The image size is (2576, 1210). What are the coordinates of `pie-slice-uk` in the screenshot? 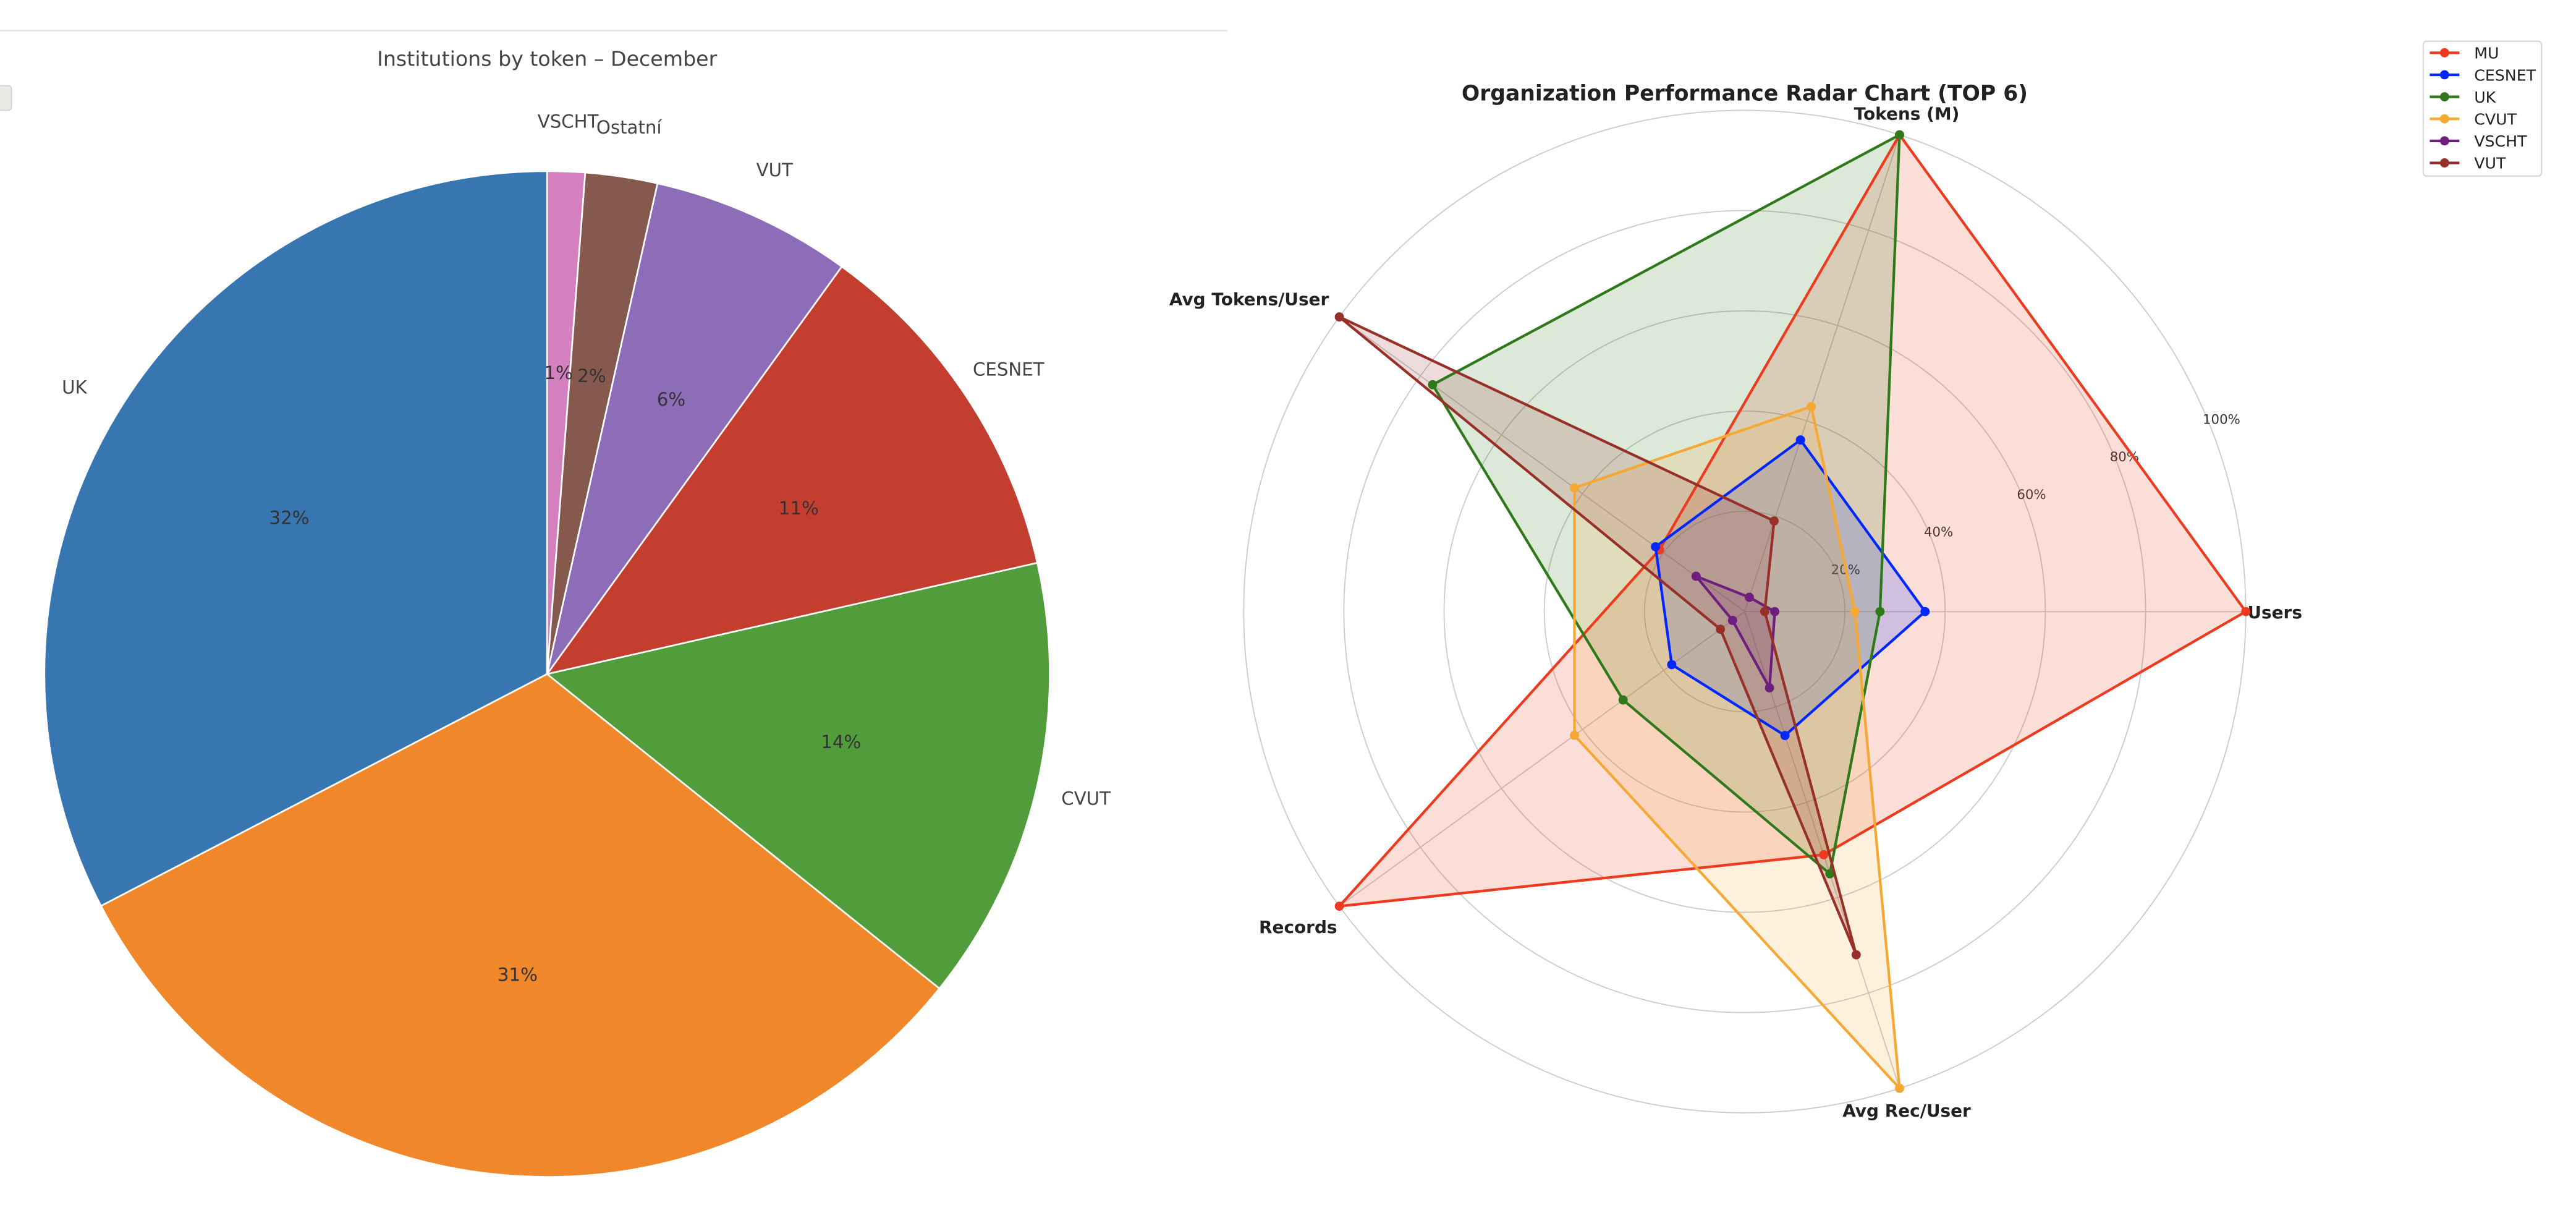 It's located at (295, 539).